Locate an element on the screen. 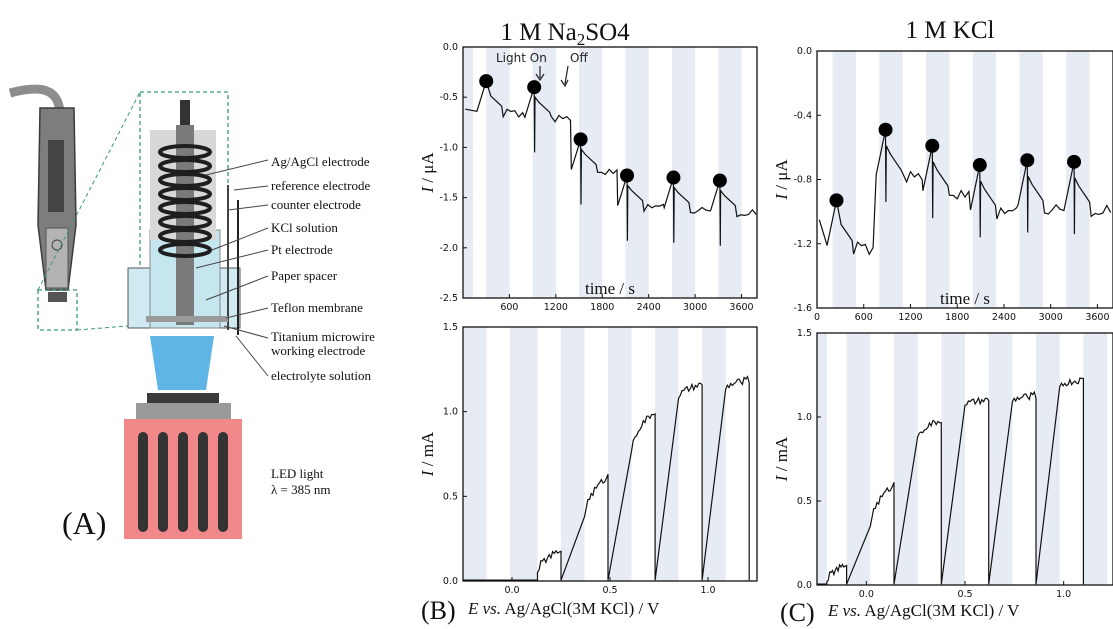 This screenshot has width=1113, height=629. light-annotations: Light On Off is located at coordinates (542, 69).